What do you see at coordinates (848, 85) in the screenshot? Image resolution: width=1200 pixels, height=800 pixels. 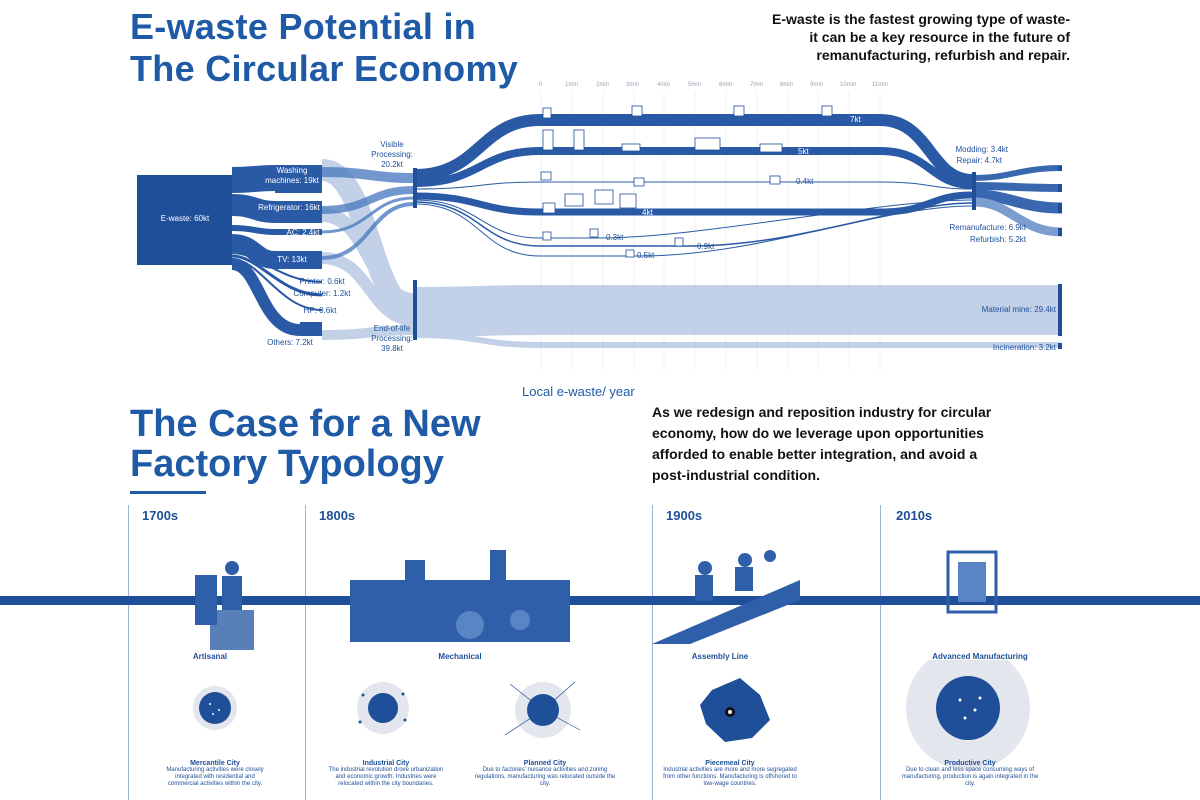 I see `time-tick: 10min` at bounding box center [848, 85].